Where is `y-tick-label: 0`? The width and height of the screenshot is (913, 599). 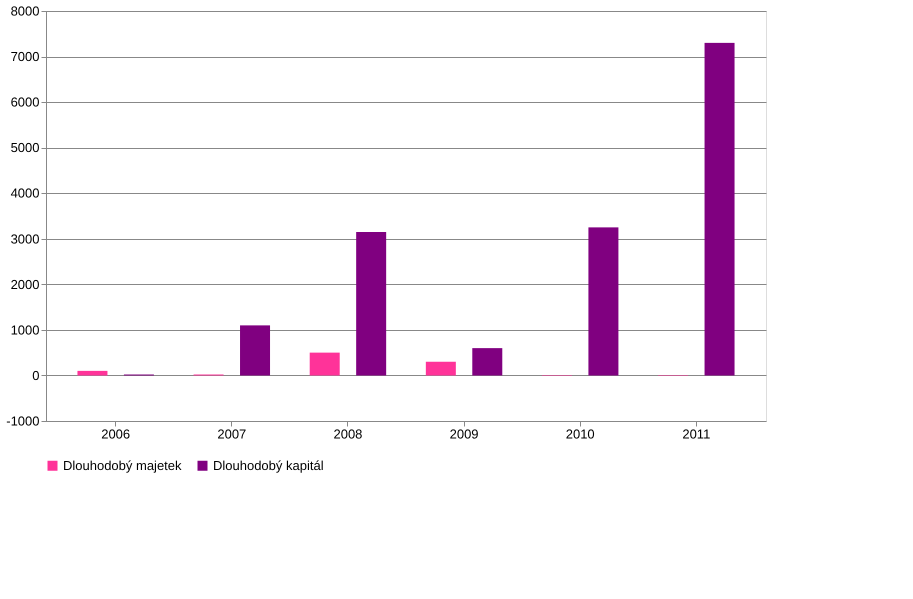 y-tick-label: 0 is located at coordinates (36, 375).